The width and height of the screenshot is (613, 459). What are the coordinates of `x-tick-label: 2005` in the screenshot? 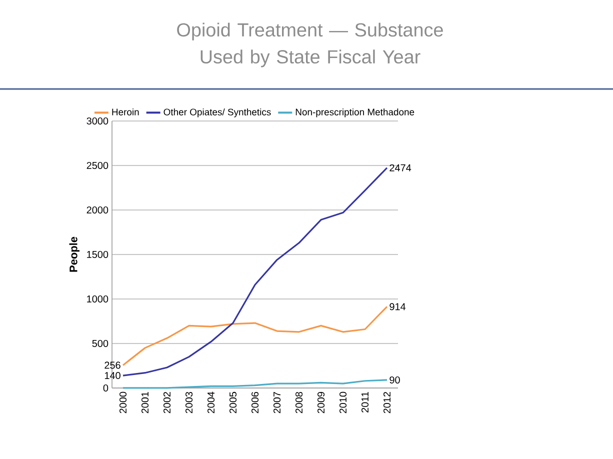 It's located at (233, 403).